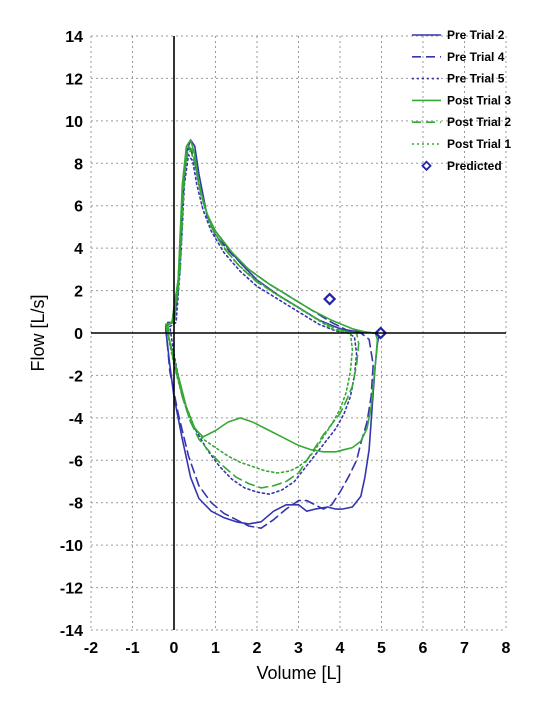 The height and width of the screenshot is (702, 544). What do you see at coordinates (76, 461) in the screenshot?
I see `y-tick-label: -6` at bounding box center [76, 461].